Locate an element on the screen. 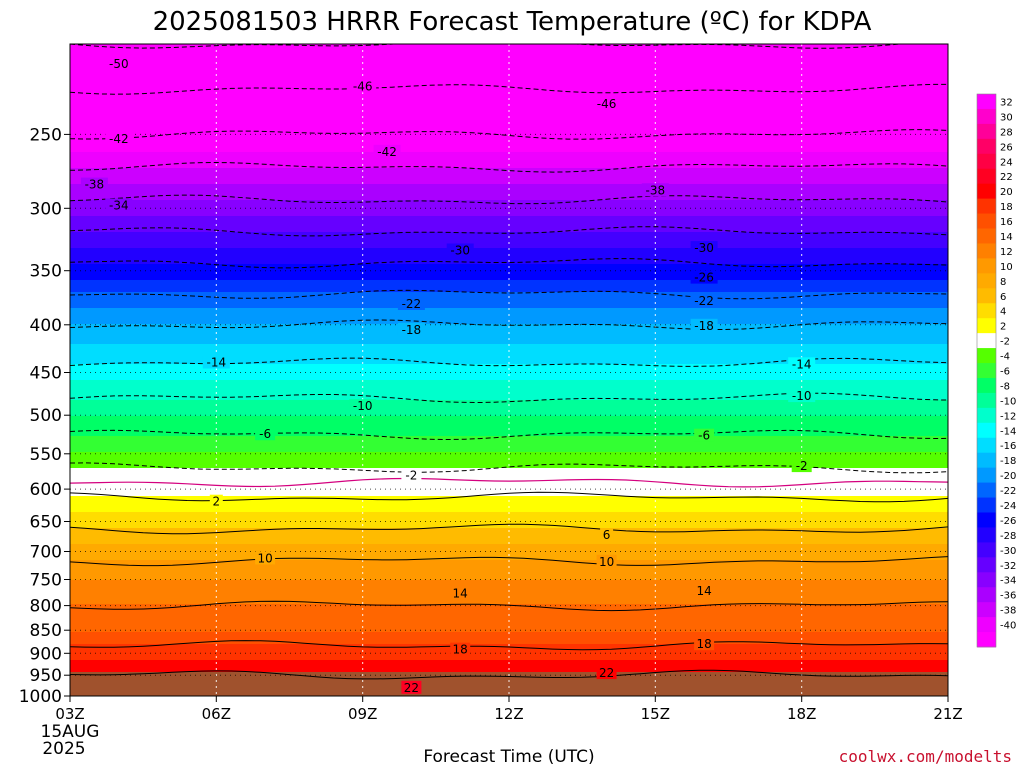 The height and width of the screenshot is (768, 1024). colorbar-label: -26 is located at coordinates (1008, 521).